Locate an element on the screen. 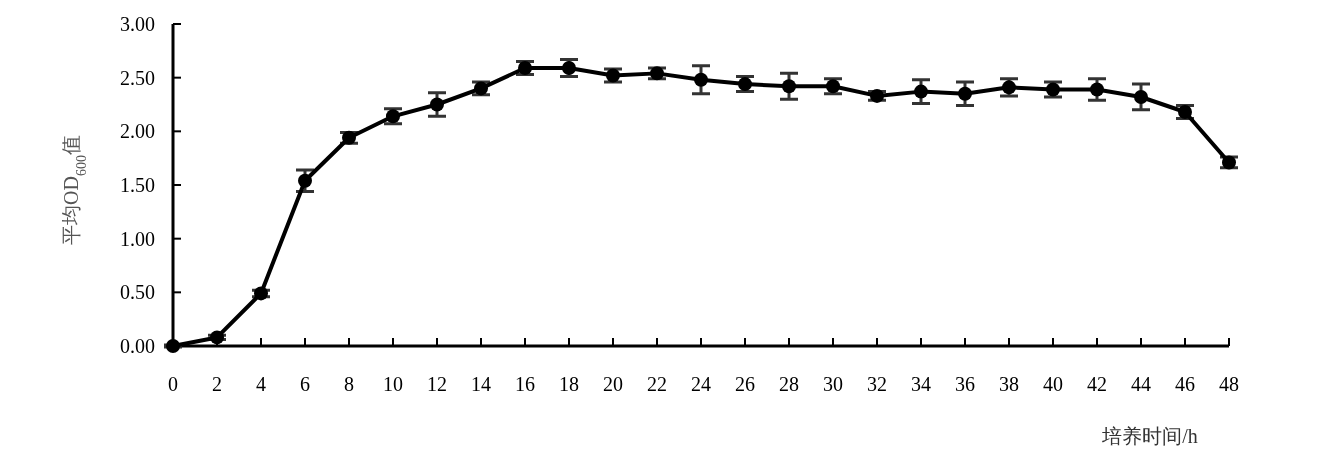 The width and height of the screenshot is (1340, 471). y-tick-label: 3.00 is located at coordinates (137, 24).